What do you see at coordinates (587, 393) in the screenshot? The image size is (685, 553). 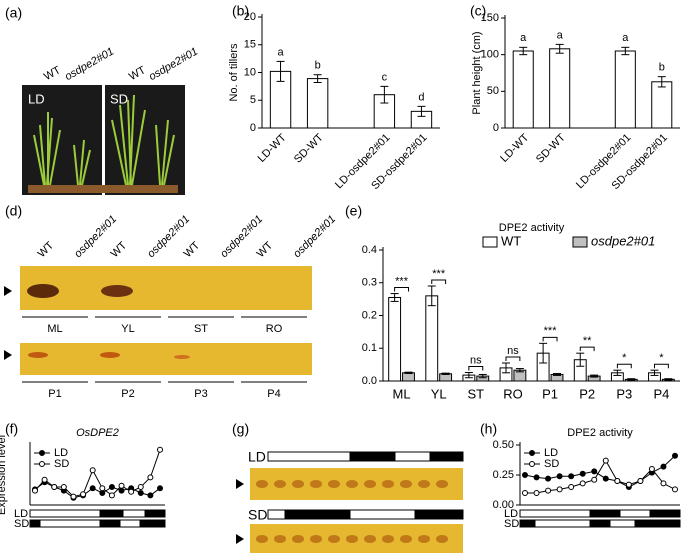 I see `x-tick-label: P2` at bounding box center [587, 393].